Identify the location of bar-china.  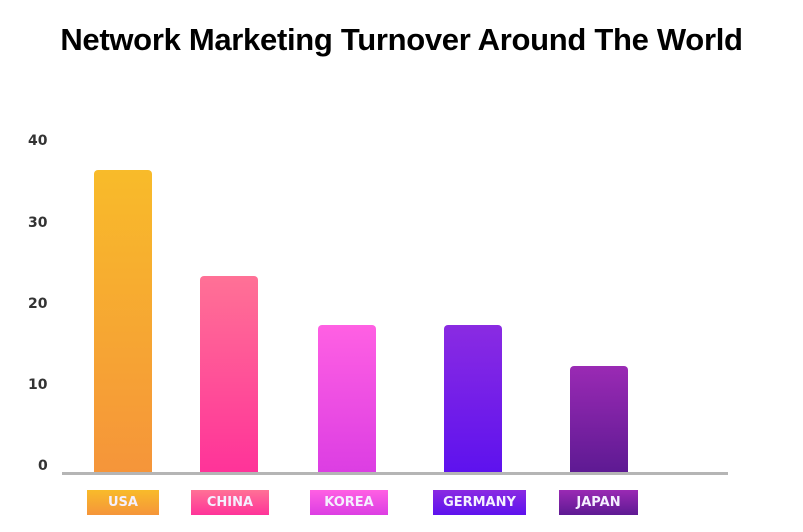
(229, 374).